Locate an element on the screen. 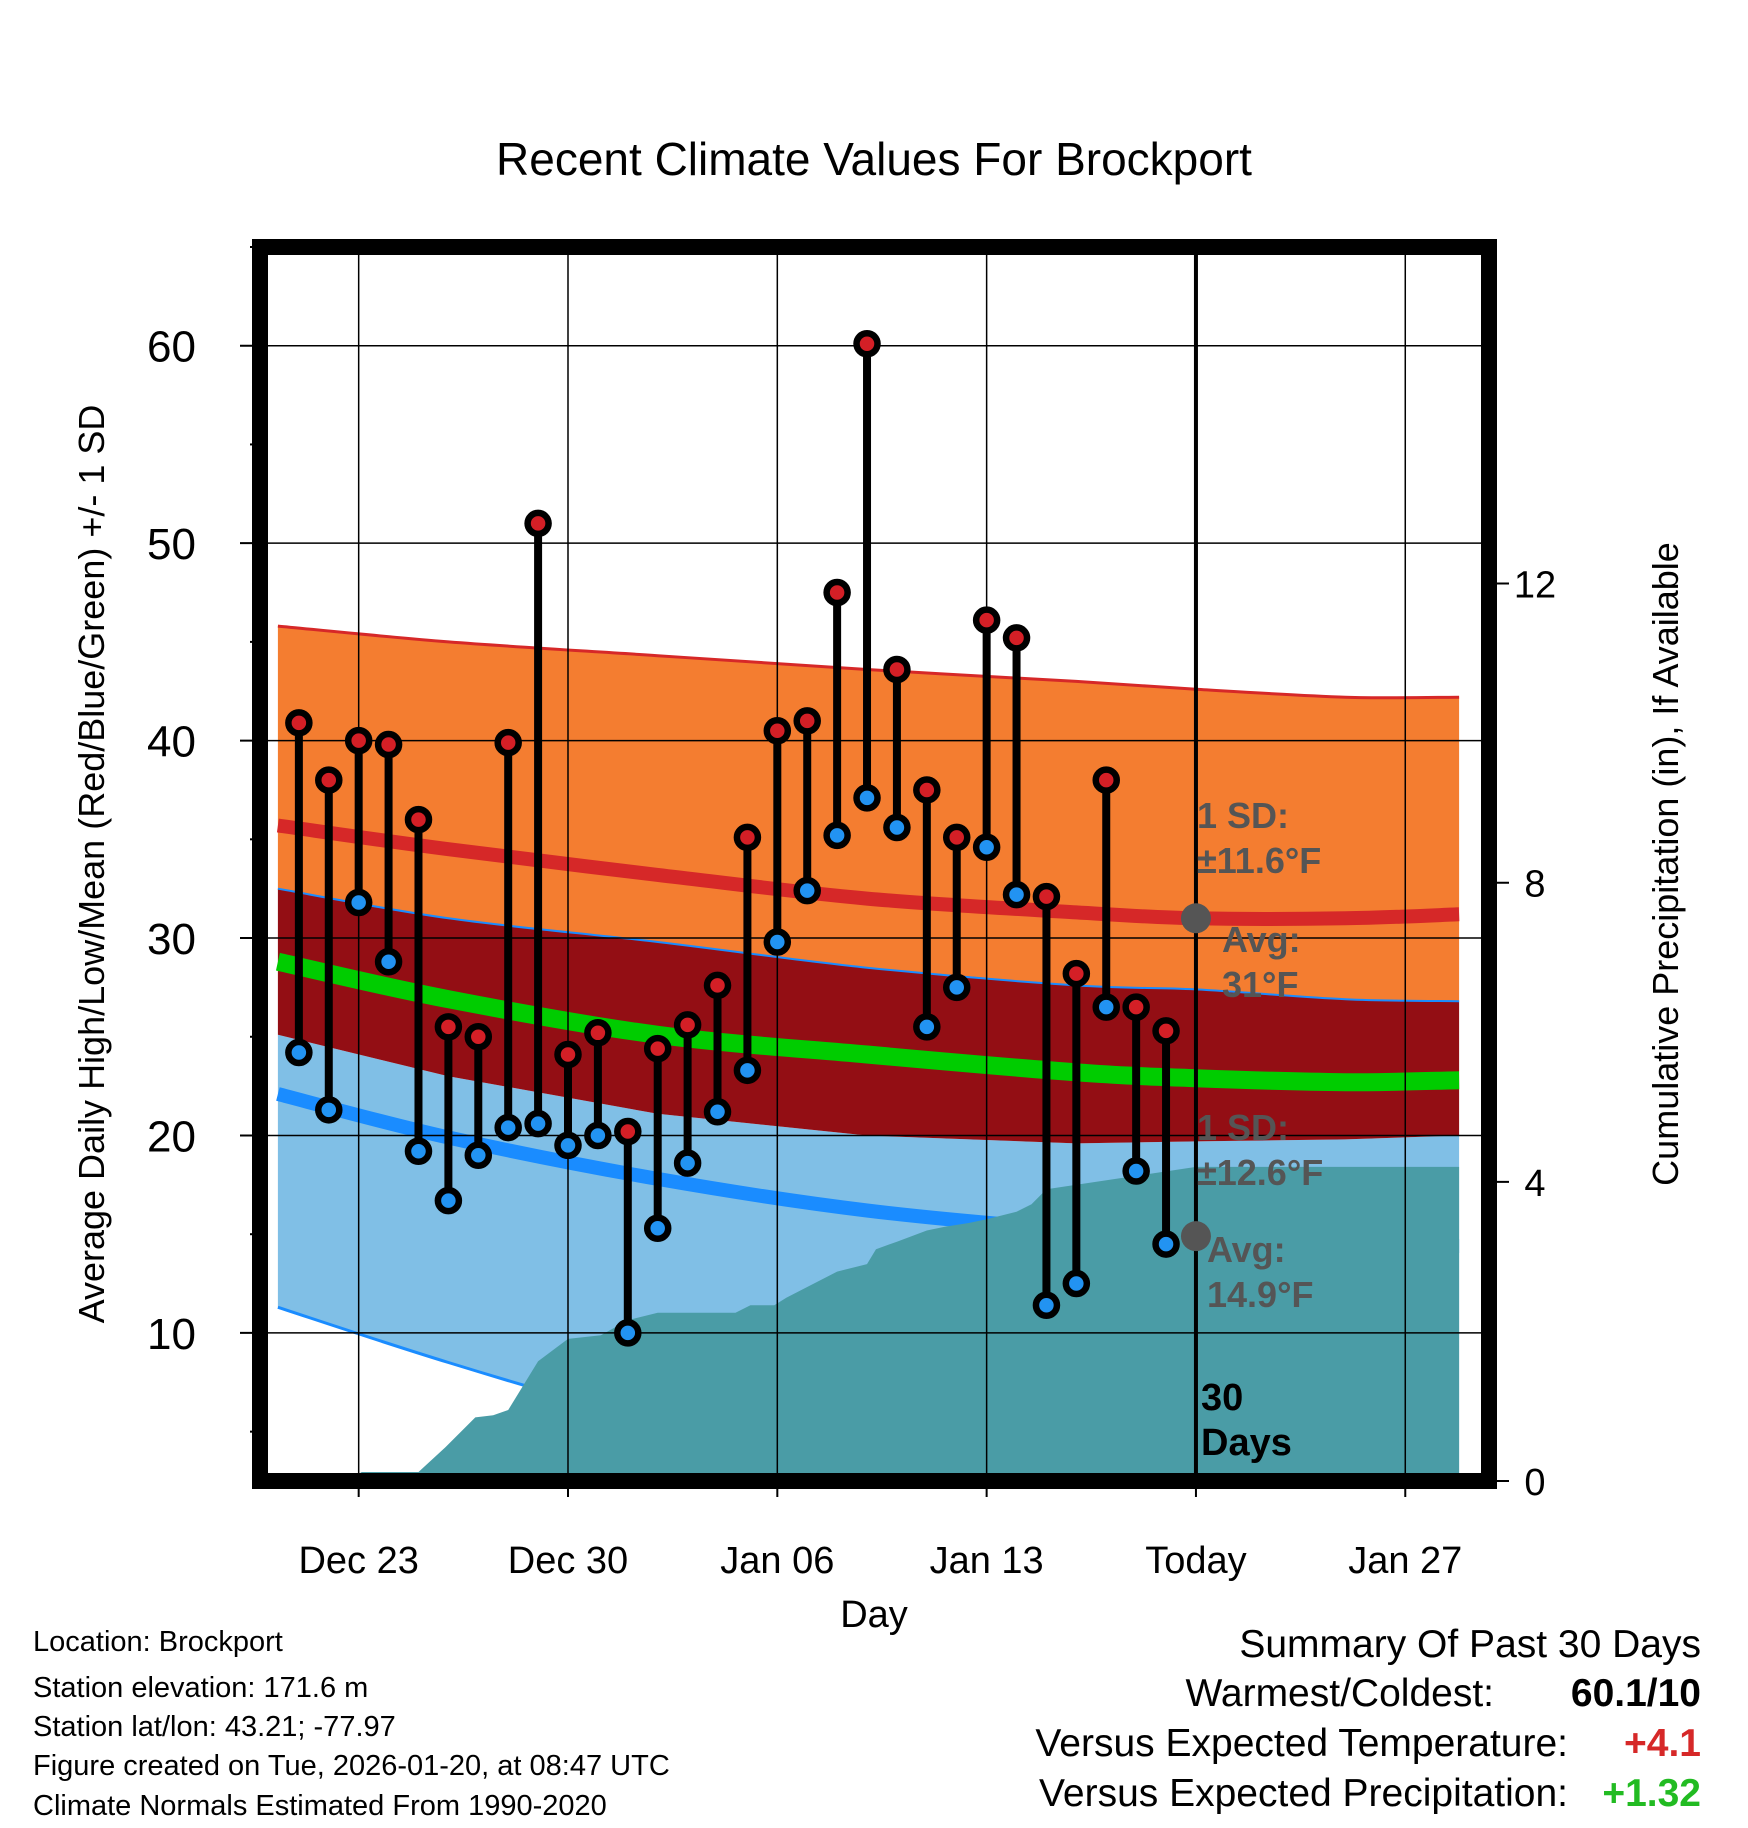 This screenshot has width=1748, height=1828. x-tick-label: Today is located at coordinates (1195, 1561).